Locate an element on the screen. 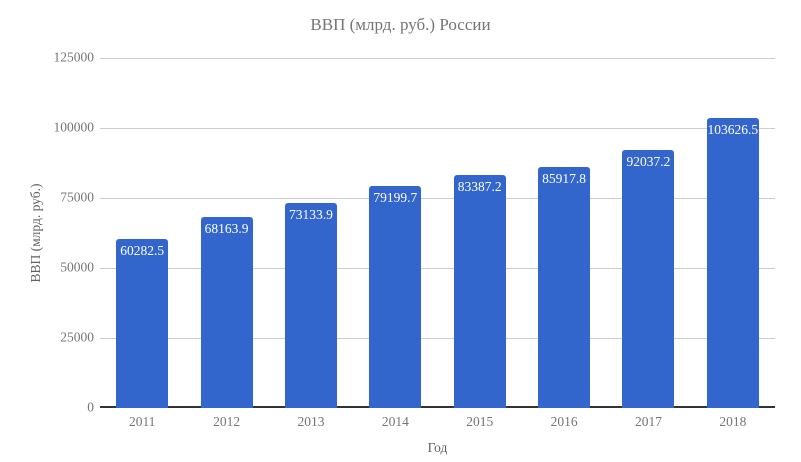 The image size is (801, 462). x-tick-label-2017: 2017 is located at coordinates (648, 421).